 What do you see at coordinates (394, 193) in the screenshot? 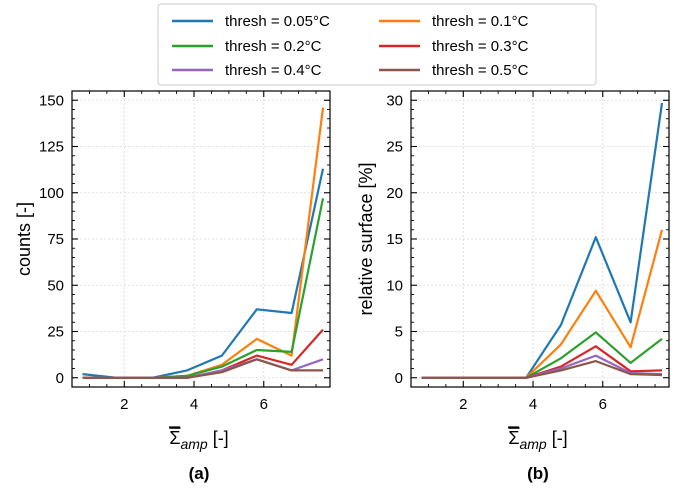
I see `y-tick-label: 20` at bounding box center [394, 193].